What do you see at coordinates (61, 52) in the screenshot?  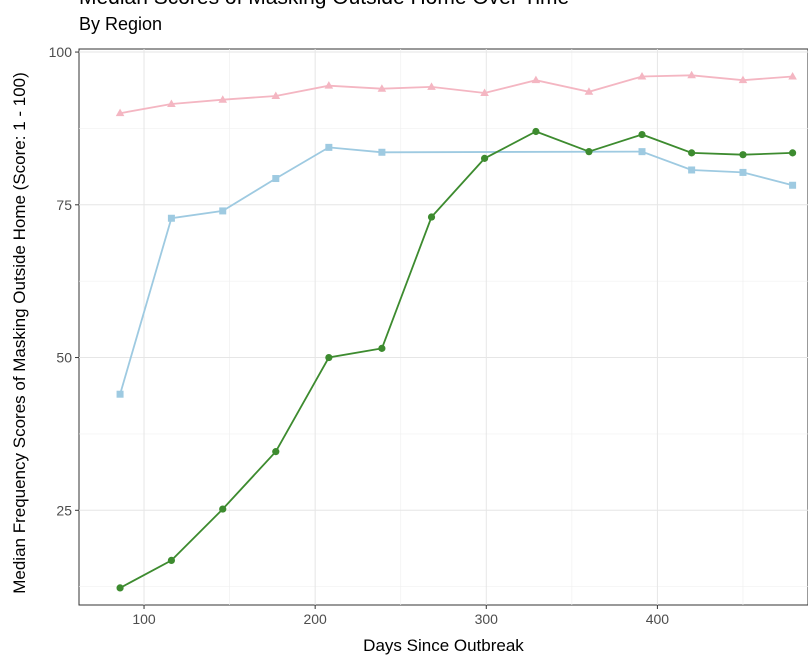 I see `y-tick-label: 100` at bounding box center [61, 52].